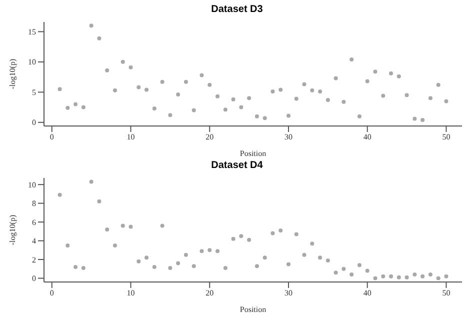  Describe the element at coordinates (130, 293) in the screenshot. I see `x-tick-label: 10` at that location.